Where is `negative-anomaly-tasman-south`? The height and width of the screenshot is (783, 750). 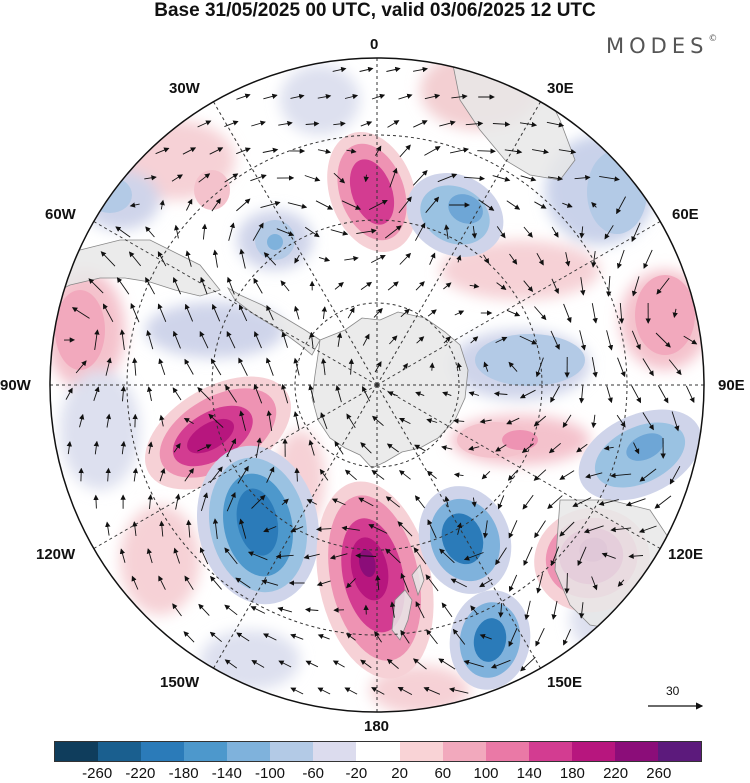
negative-anomaly-tasman-south is located at coordinates (465, 540).